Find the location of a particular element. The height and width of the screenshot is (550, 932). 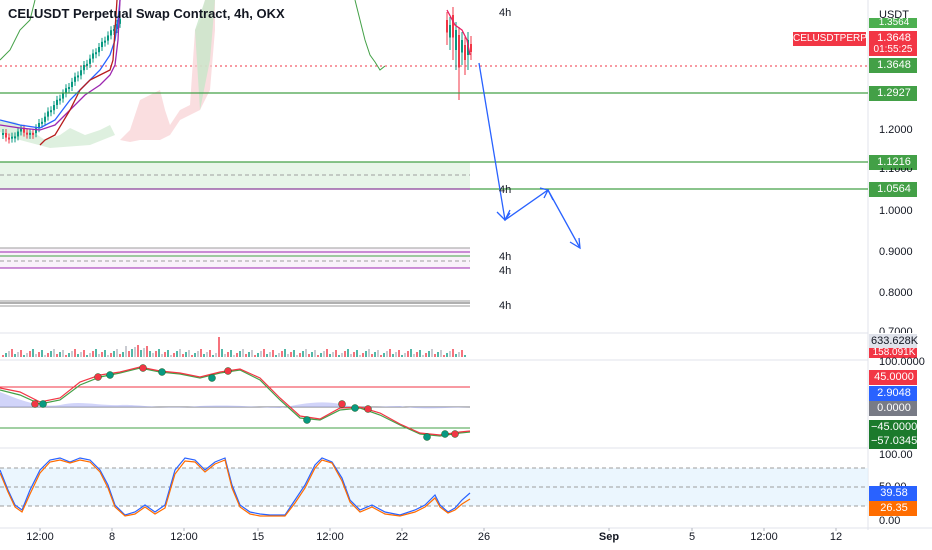

price-axis-label: 1.1000 is located at coordinates (896, 171).